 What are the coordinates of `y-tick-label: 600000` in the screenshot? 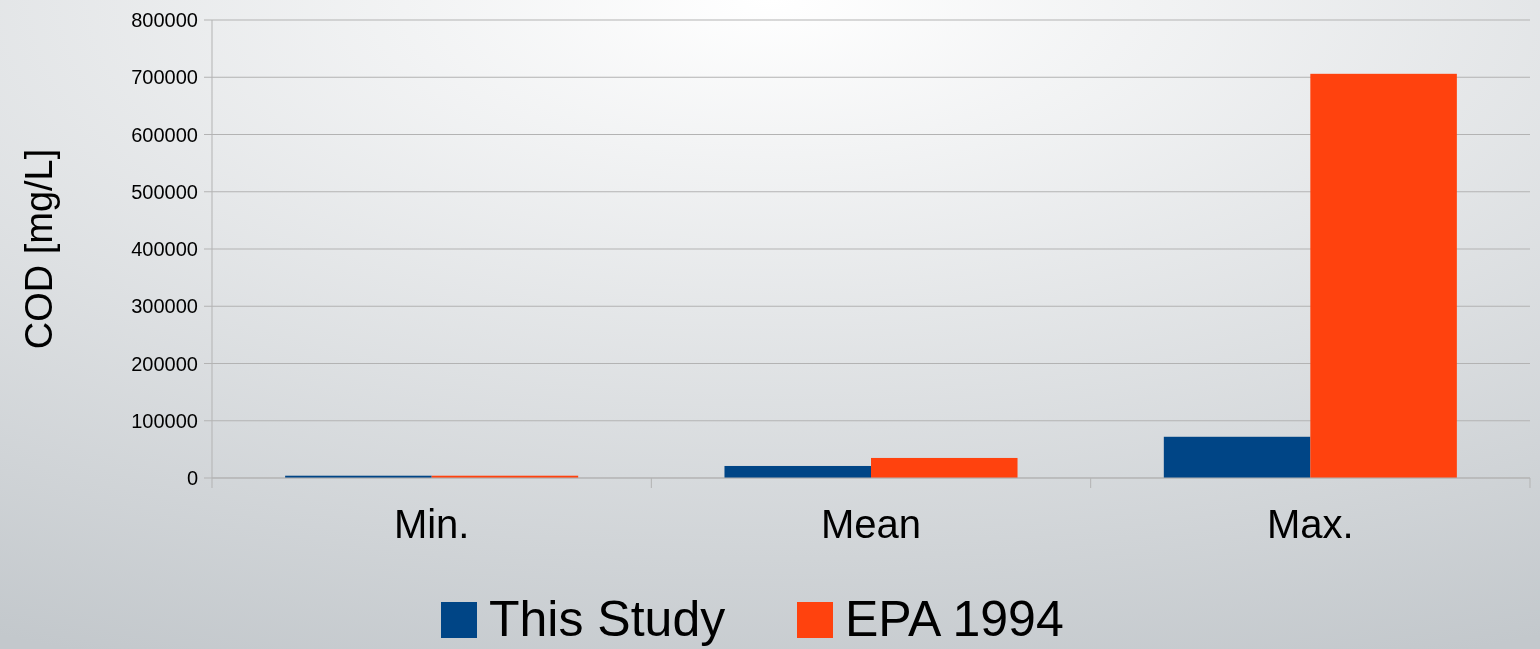 It's located at (164, 134).